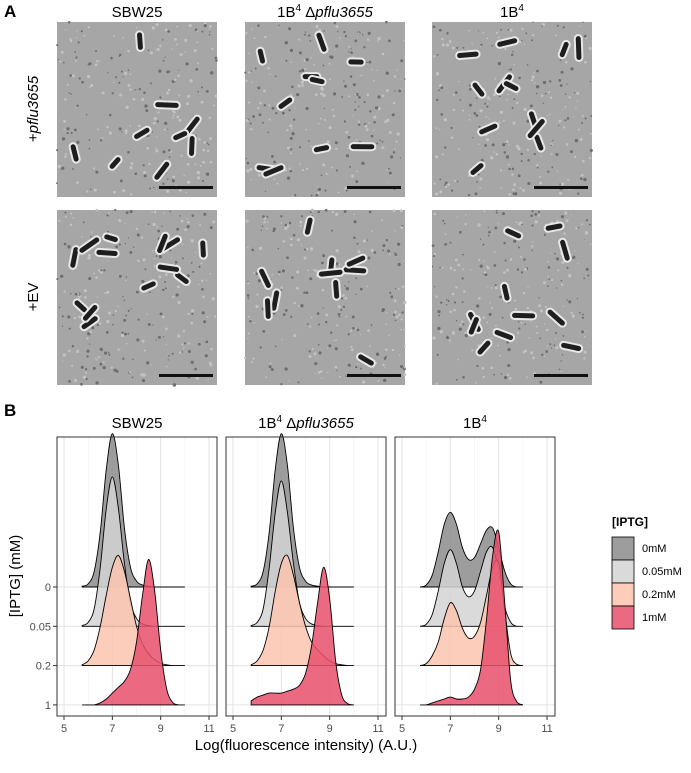  Describe the element at coordinates (630, 522) in the screenshot. I see `legend-title: [IPTG]` at that location.